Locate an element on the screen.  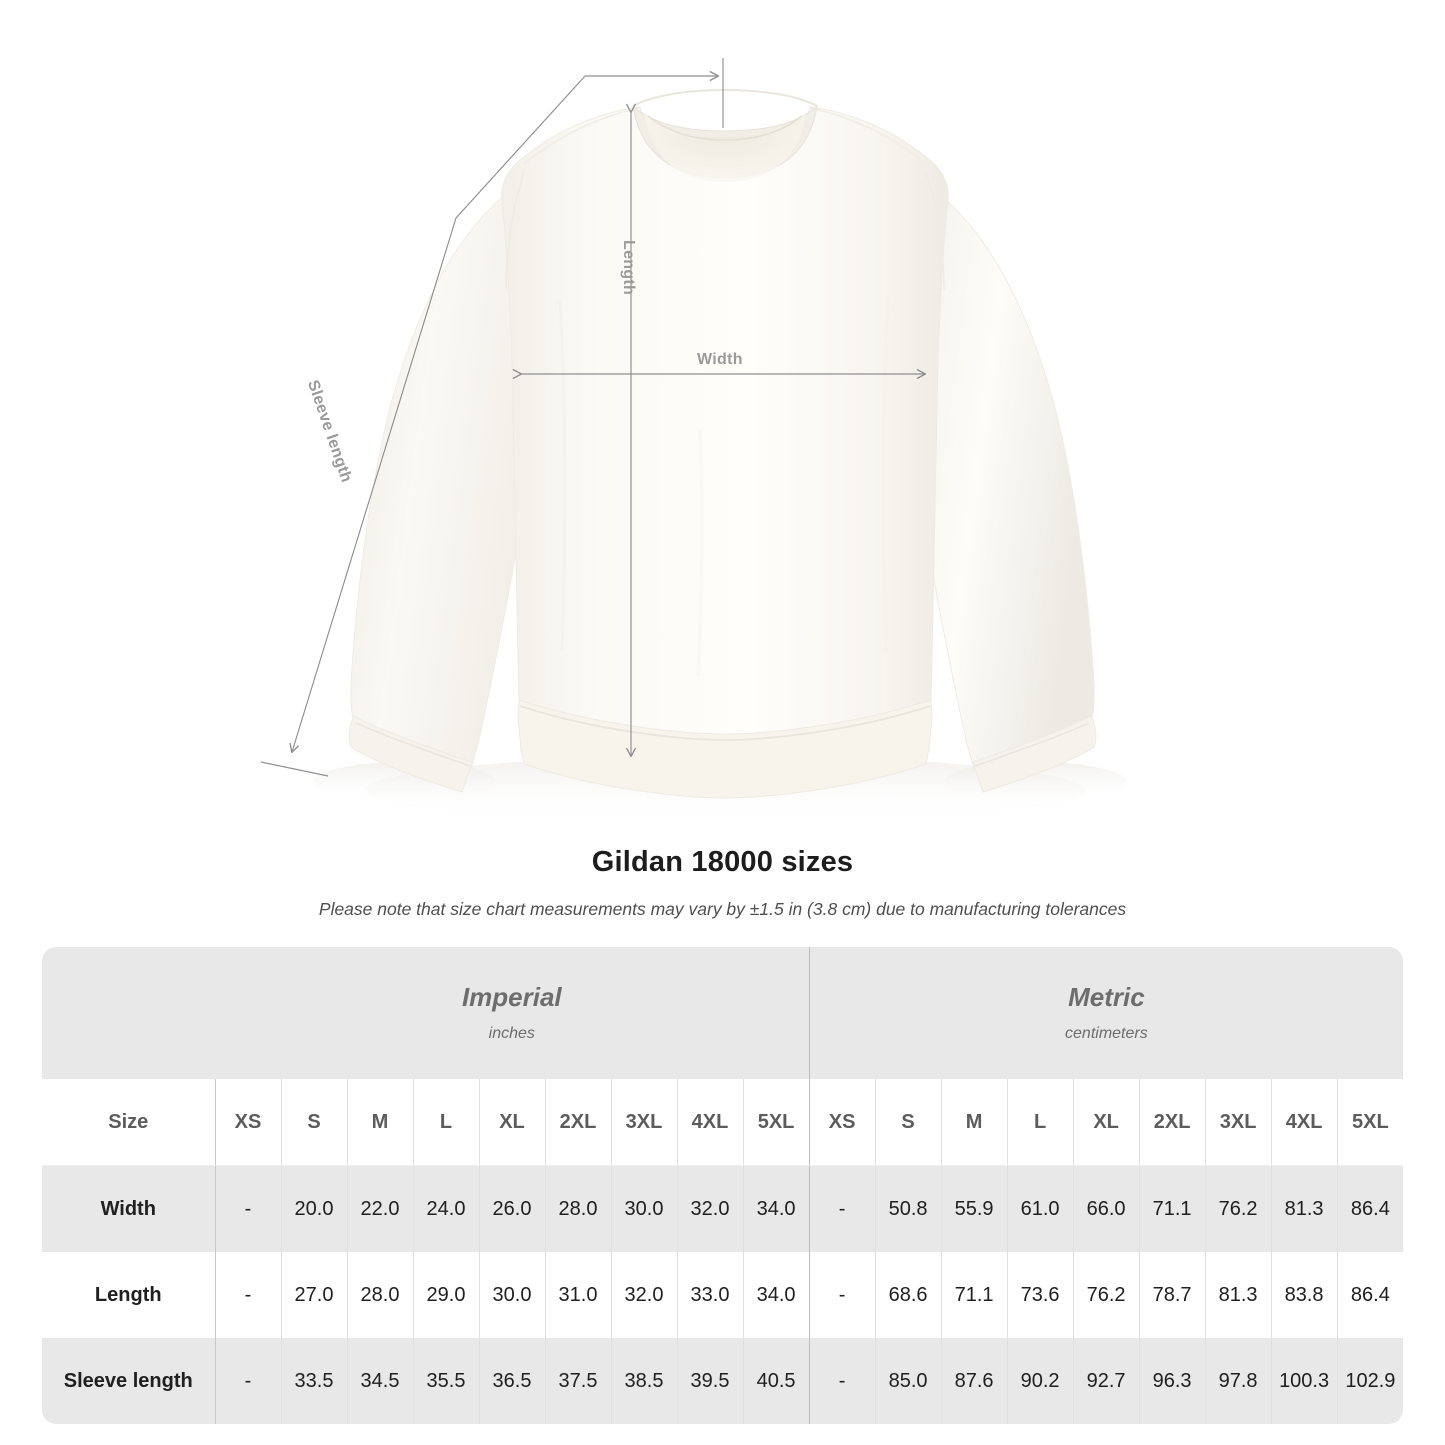
cell-width-imperial-xs: - is located at coordinates (247, 1208).